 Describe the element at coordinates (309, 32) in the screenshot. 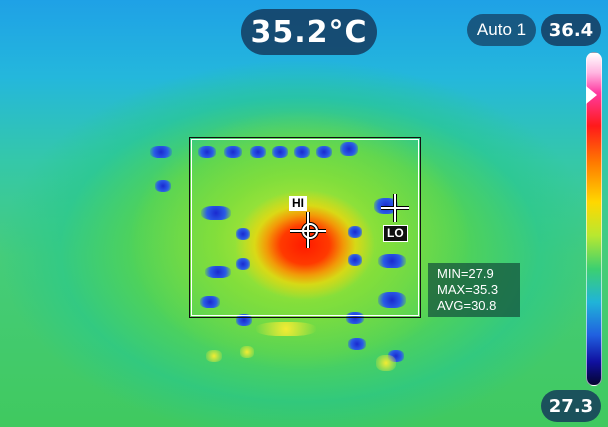

I see `center-temperature-readout: 35.2°C` at that location.